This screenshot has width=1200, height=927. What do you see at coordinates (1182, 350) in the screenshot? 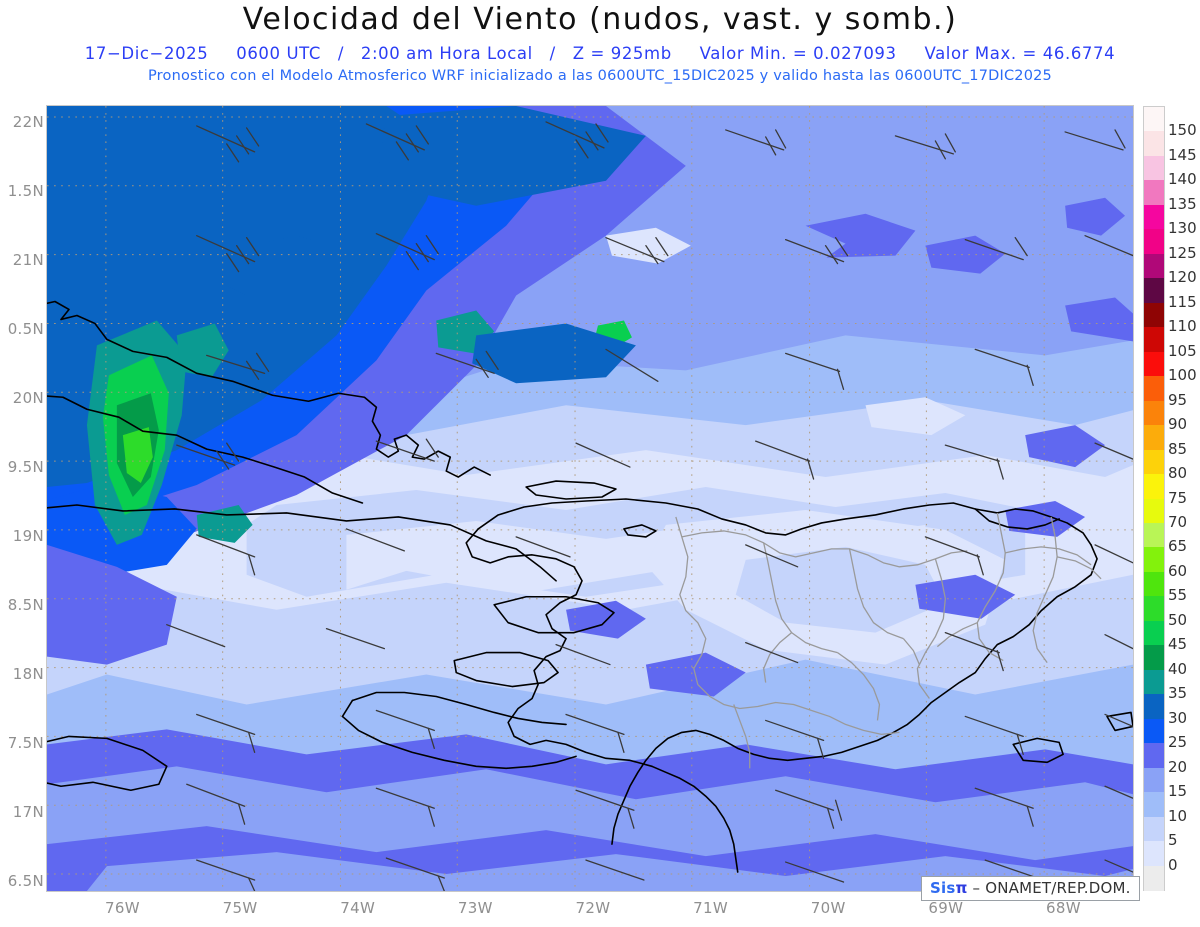
I see `colorbar-tick-label: 105` at bounding box center [1182, 350].